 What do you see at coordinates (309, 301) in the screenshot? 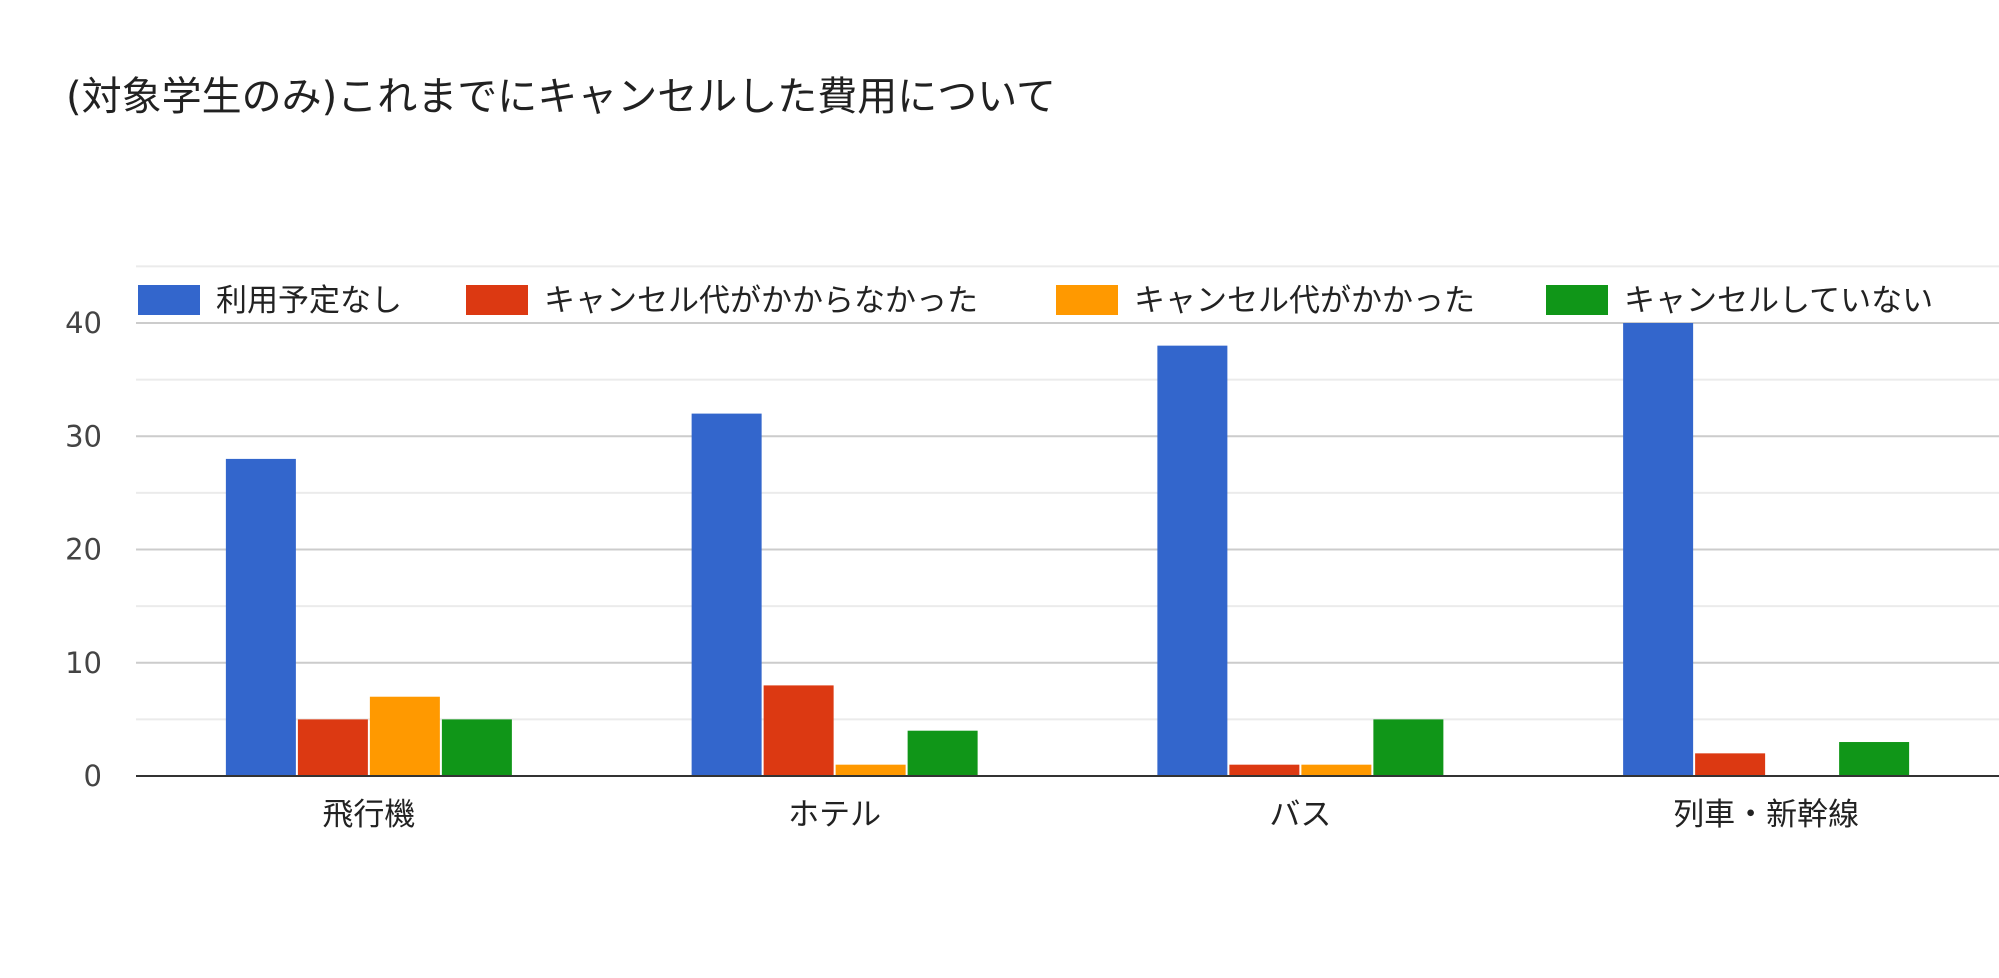
I see `legend-label: 利用予定なし` at bounding box center [309, 301].